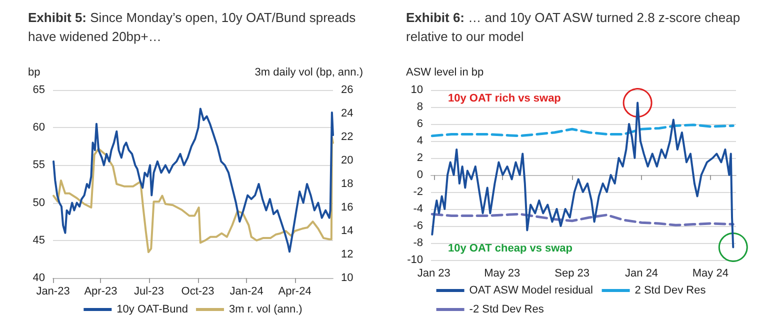 The width and height of the screenshot is (764, 330). I want to click on y-tick-label: 0, so click(419, 175).